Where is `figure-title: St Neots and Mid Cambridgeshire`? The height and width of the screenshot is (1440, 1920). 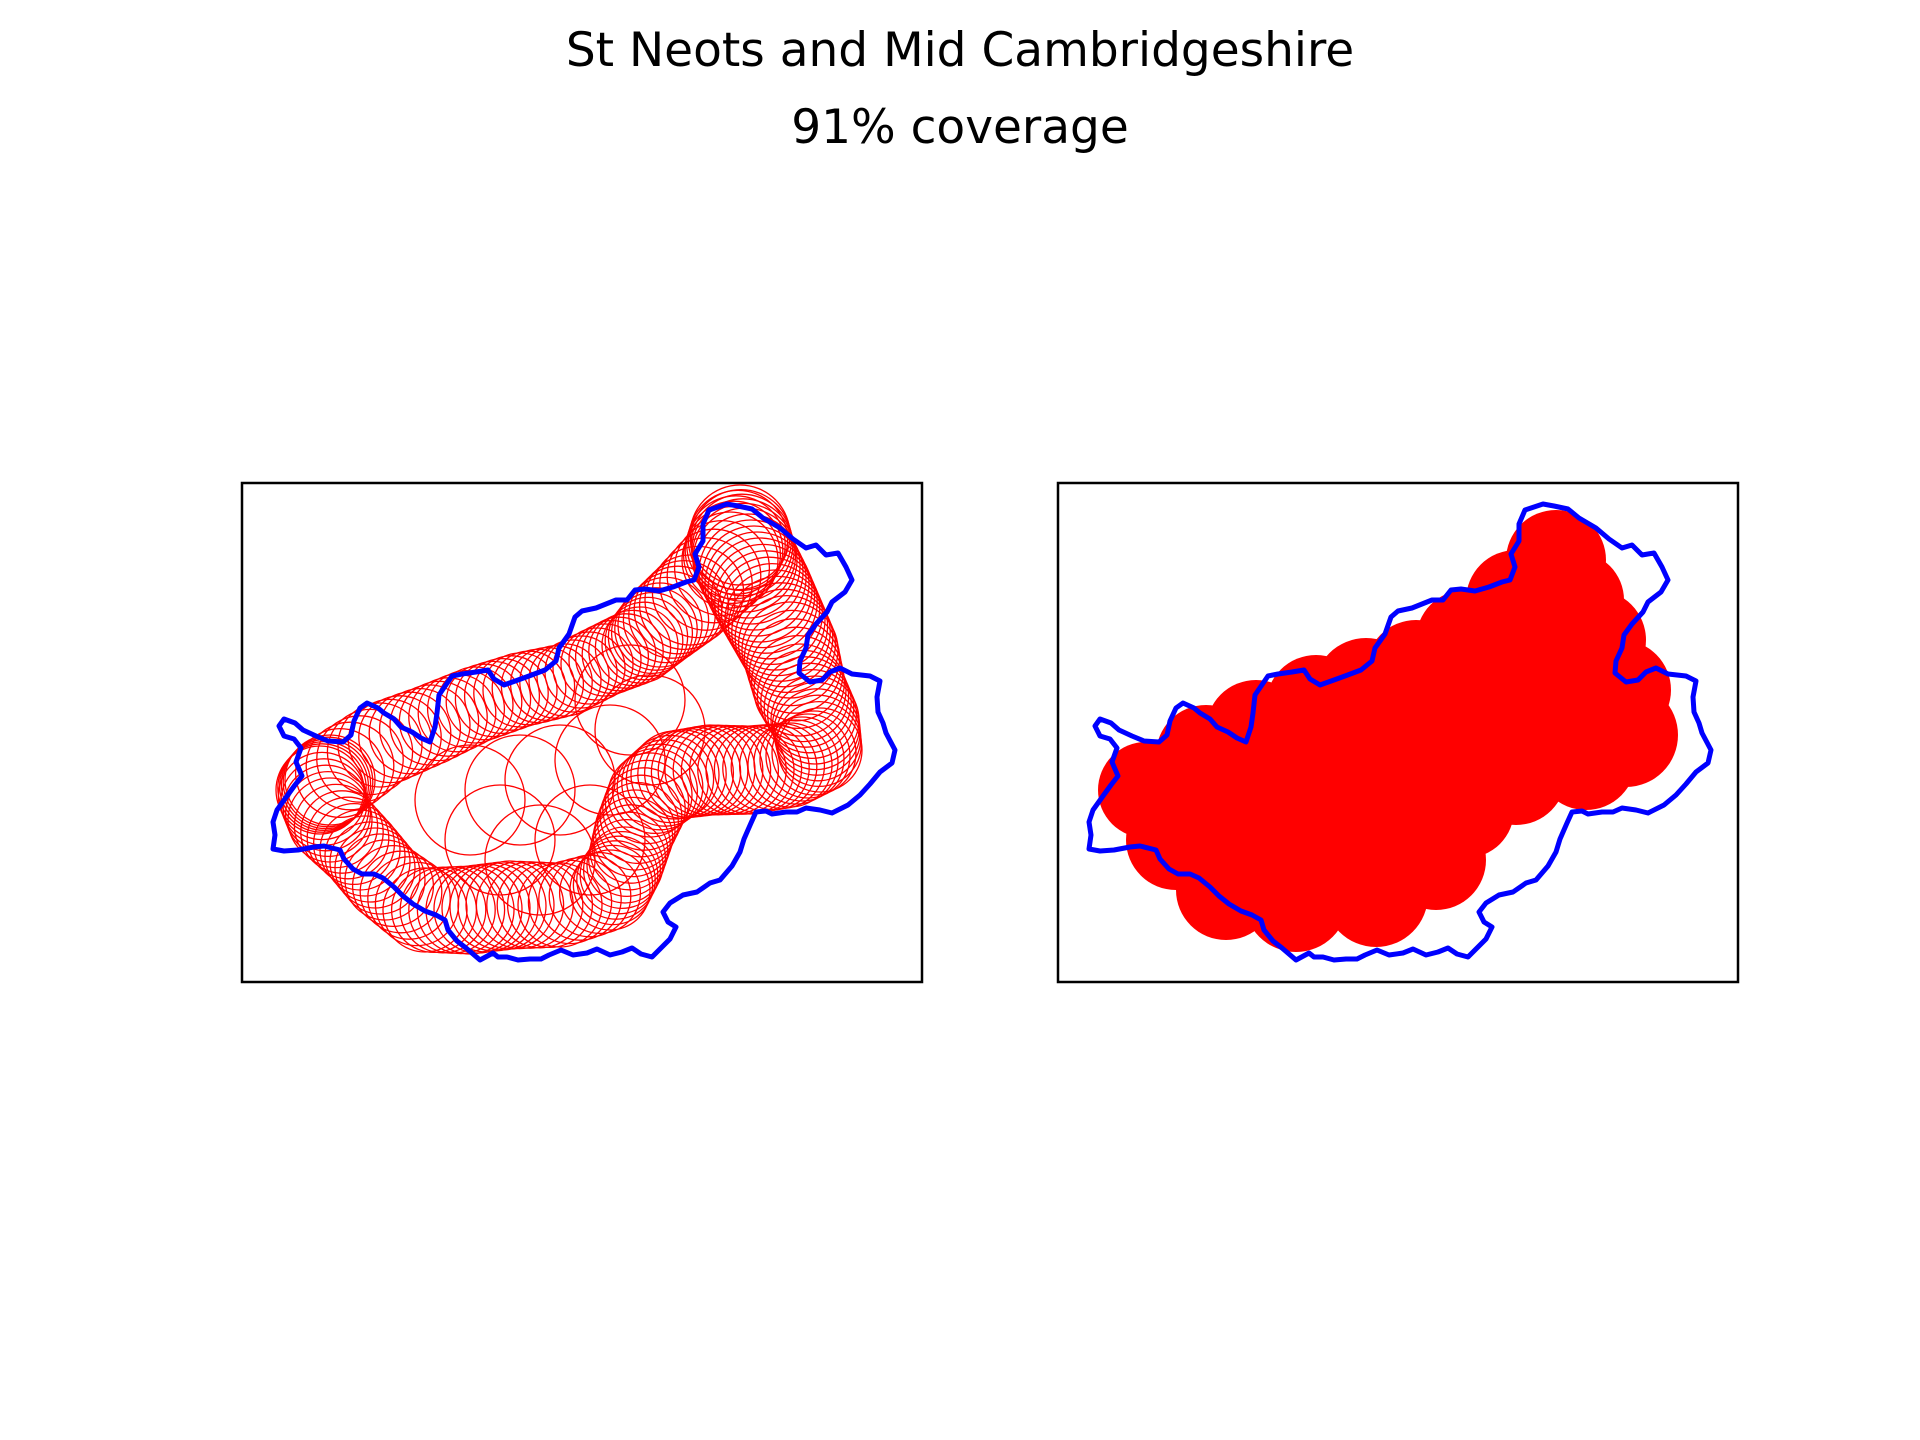
figure-title: St Neots and Mid Cambridgeshire is located at coordinates (960, 50).